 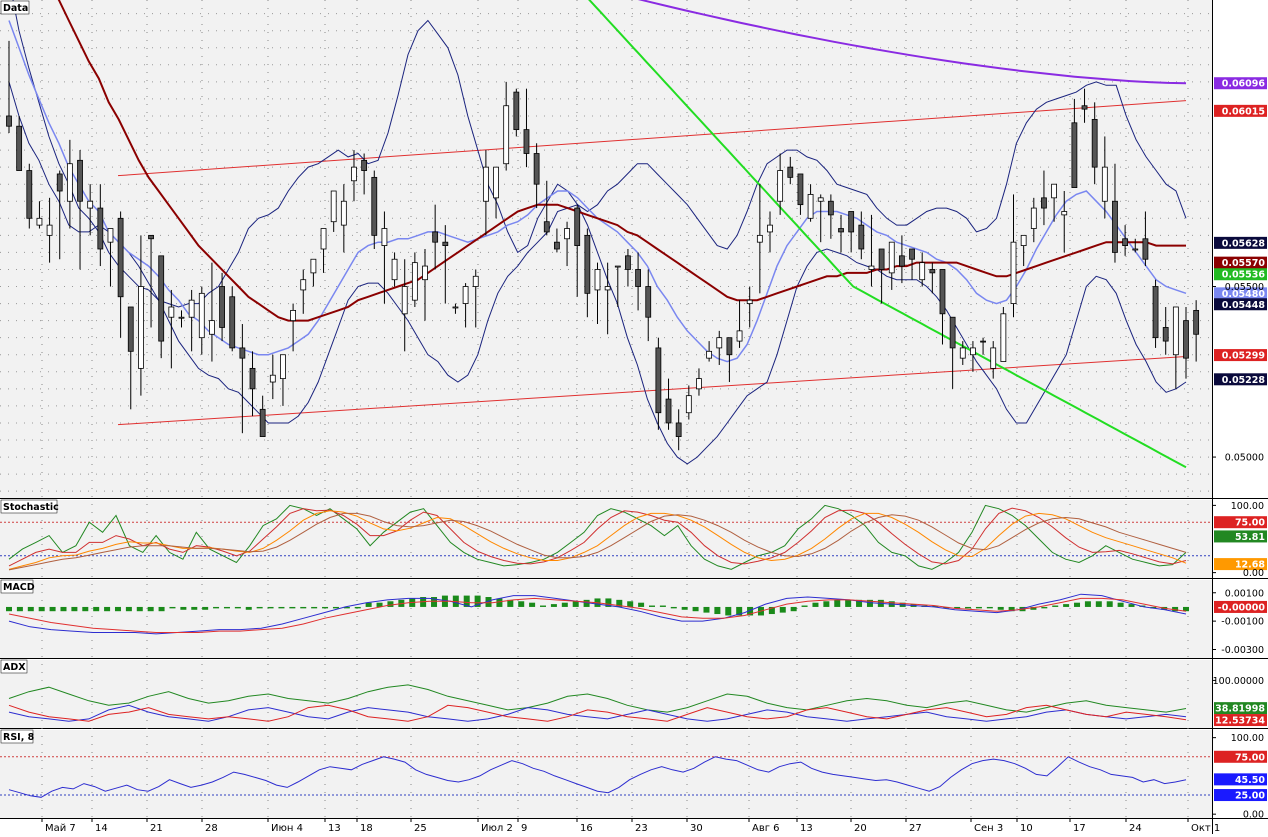 What do you see at coordinates (1026, 828) in the screenshot?
I see `x-tick-label: 10` at bounding box center [1026, 828].